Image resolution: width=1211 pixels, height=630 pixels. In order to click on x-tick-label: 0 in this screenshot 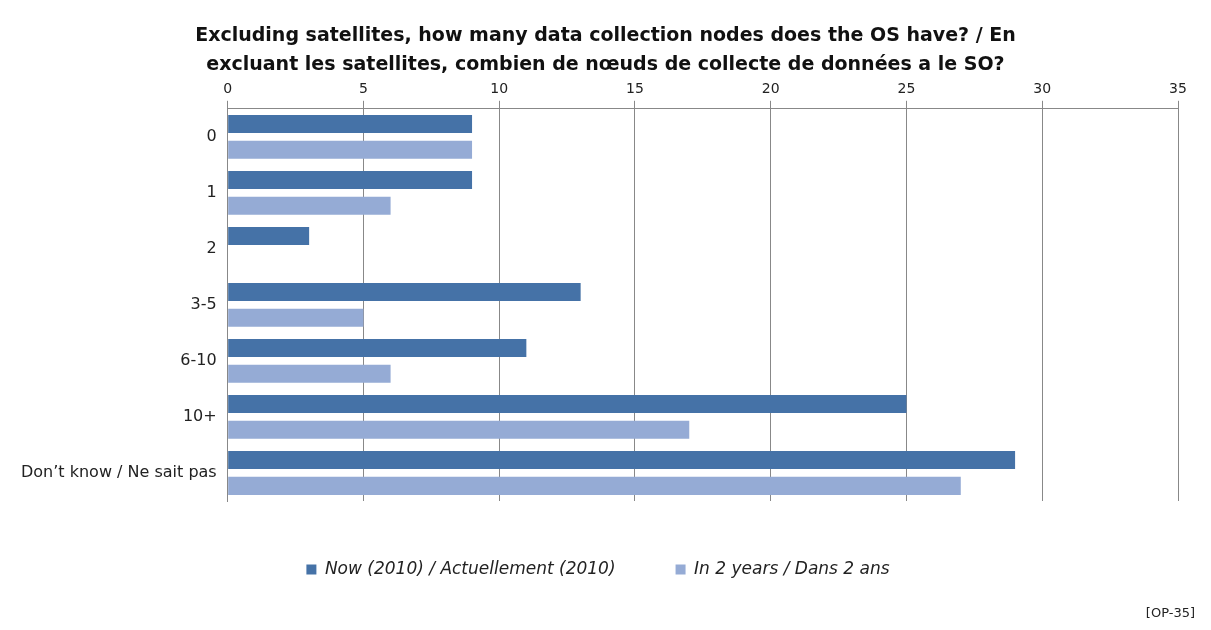, I will do `click(228, 88)`.